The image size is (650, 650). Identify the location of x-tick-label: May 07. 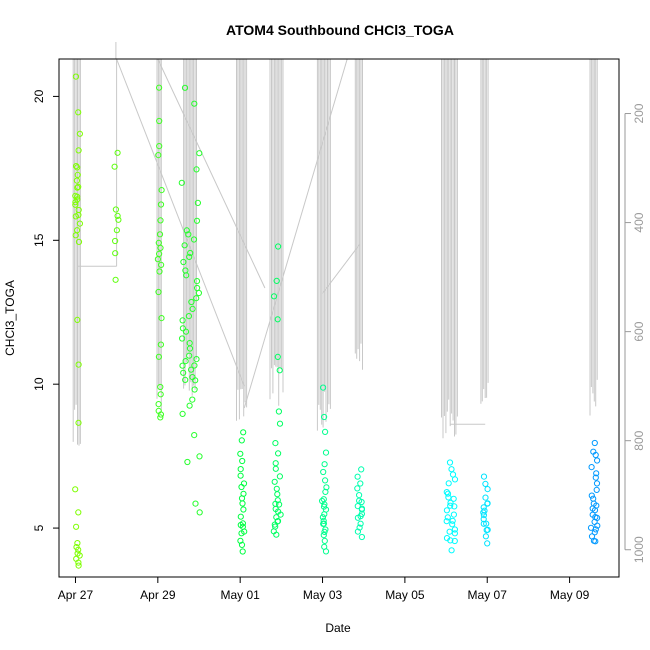
(488, 595).